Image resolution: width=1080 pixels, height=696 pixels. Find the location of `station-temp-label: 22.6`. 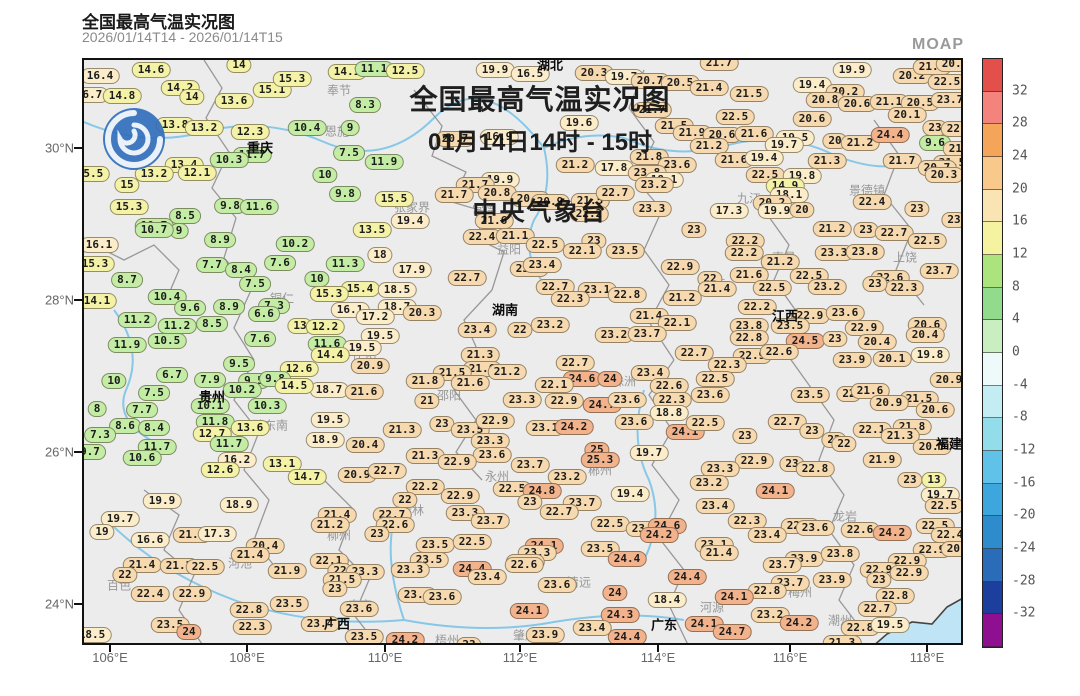

station-temp-label: 22.6 is located at coordinates (860, 530).